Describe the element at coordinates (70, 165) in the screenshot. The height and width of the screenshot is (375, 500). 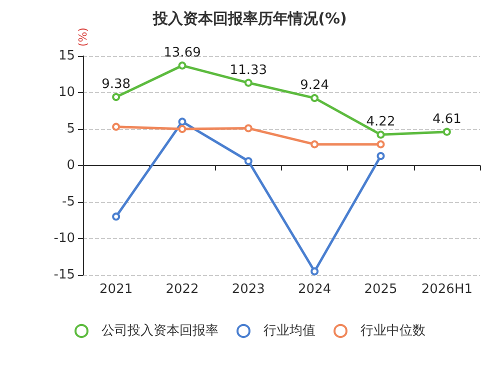
I see `y-tick-label: 0` at that location.